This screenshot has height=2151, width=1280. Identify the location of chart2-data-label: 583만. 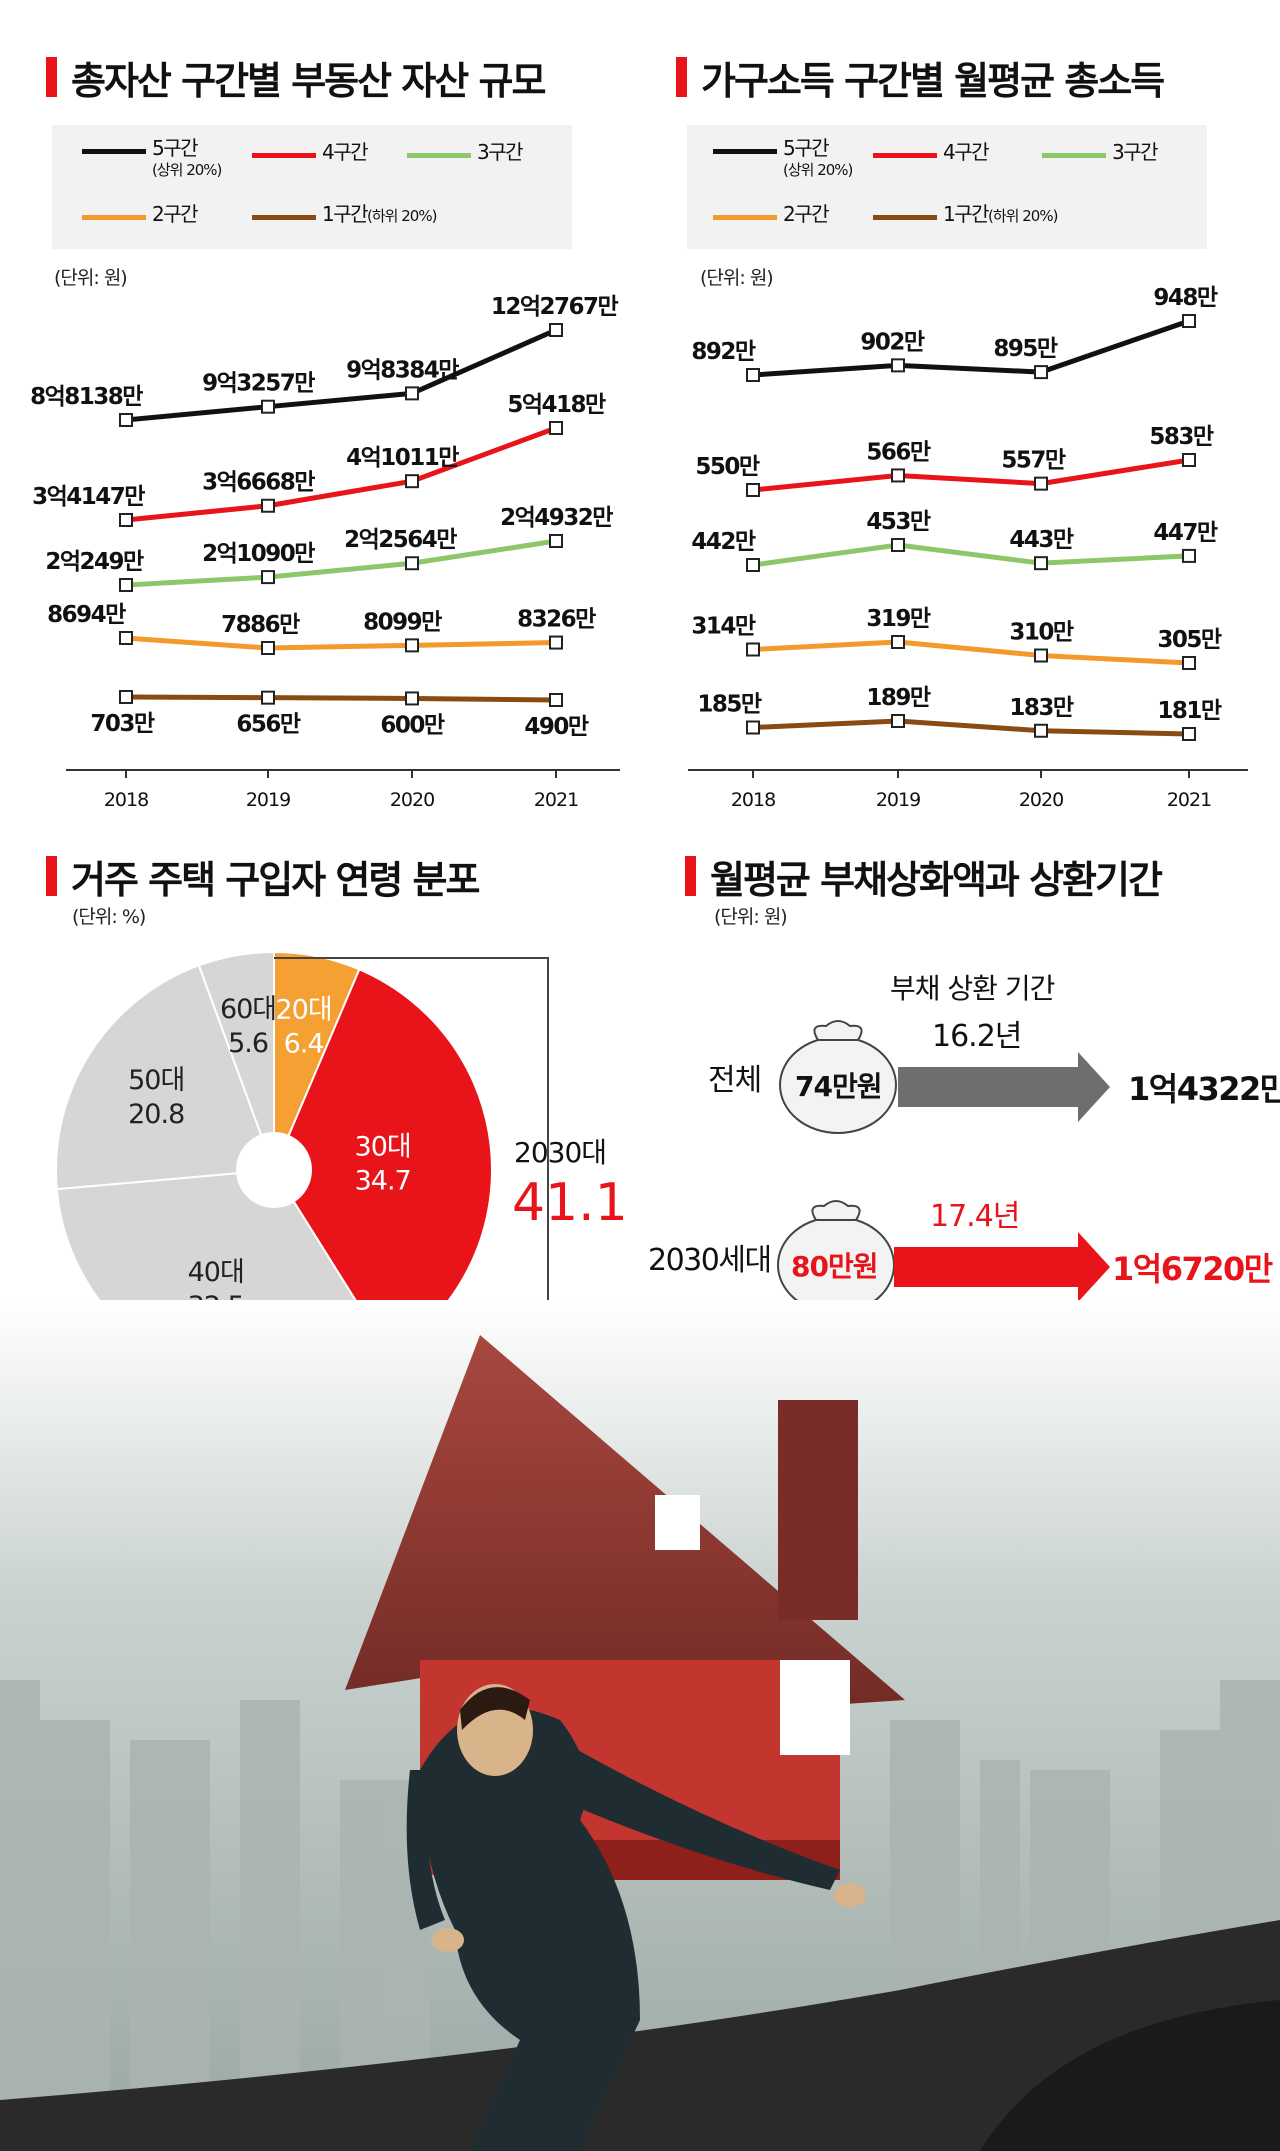
(1181, 437).